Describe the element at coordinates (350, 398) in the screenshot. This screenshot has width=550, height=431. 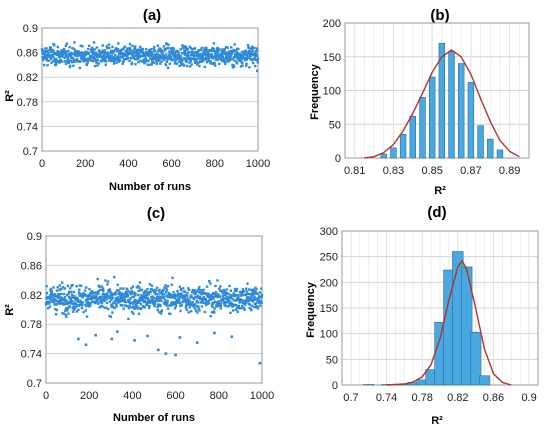
I see `x-tick-label: 0.7` at that location.